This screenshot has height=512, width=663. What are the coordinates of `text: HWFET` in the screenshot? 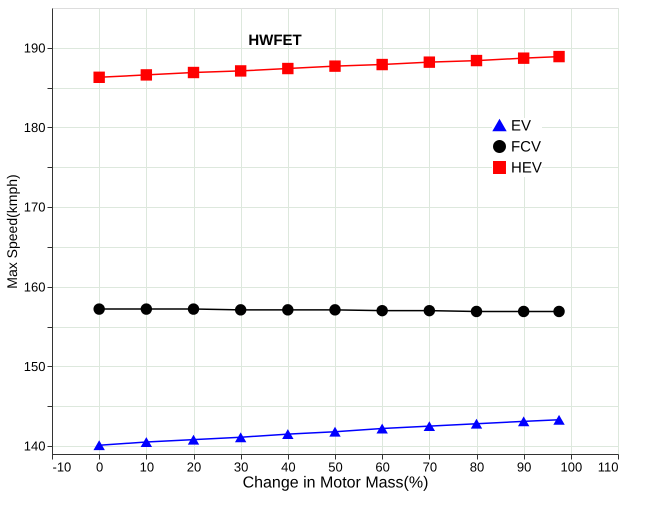 It's located at (275, 40).